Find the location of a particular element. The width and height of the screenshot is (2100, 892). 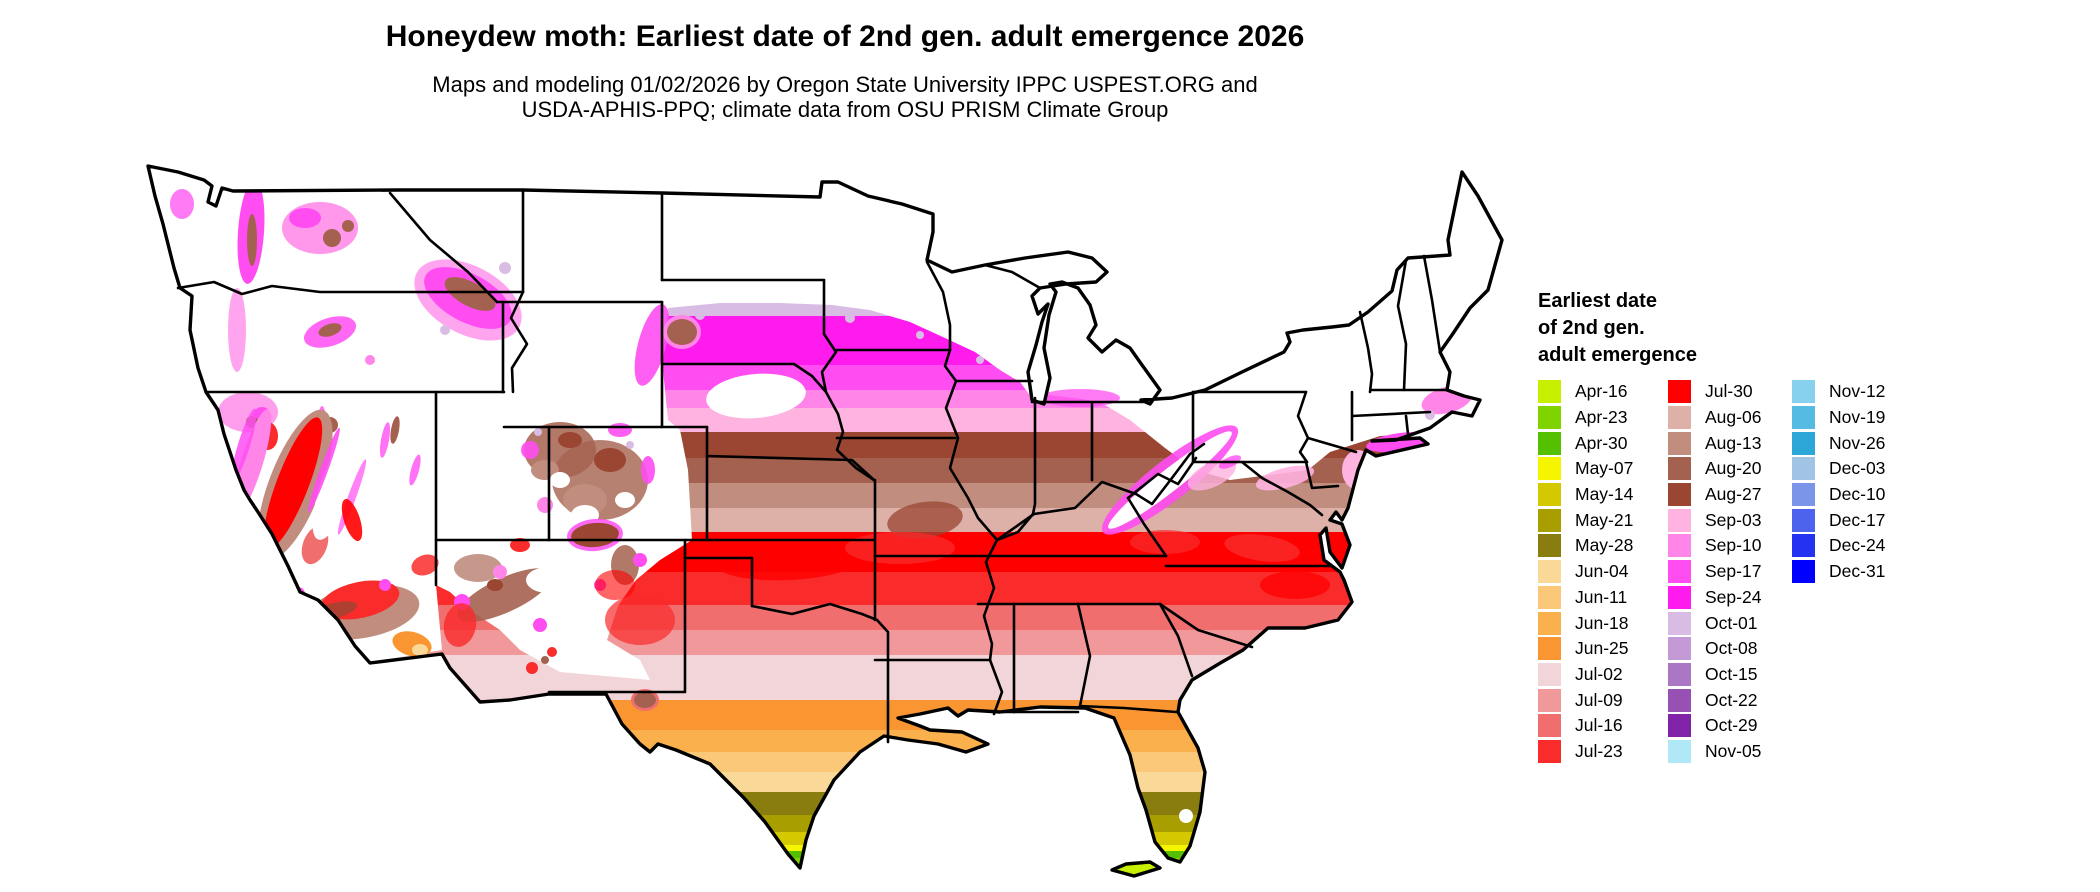

legend-date-label: Aug-20 is located at coordinates (1733, 468).